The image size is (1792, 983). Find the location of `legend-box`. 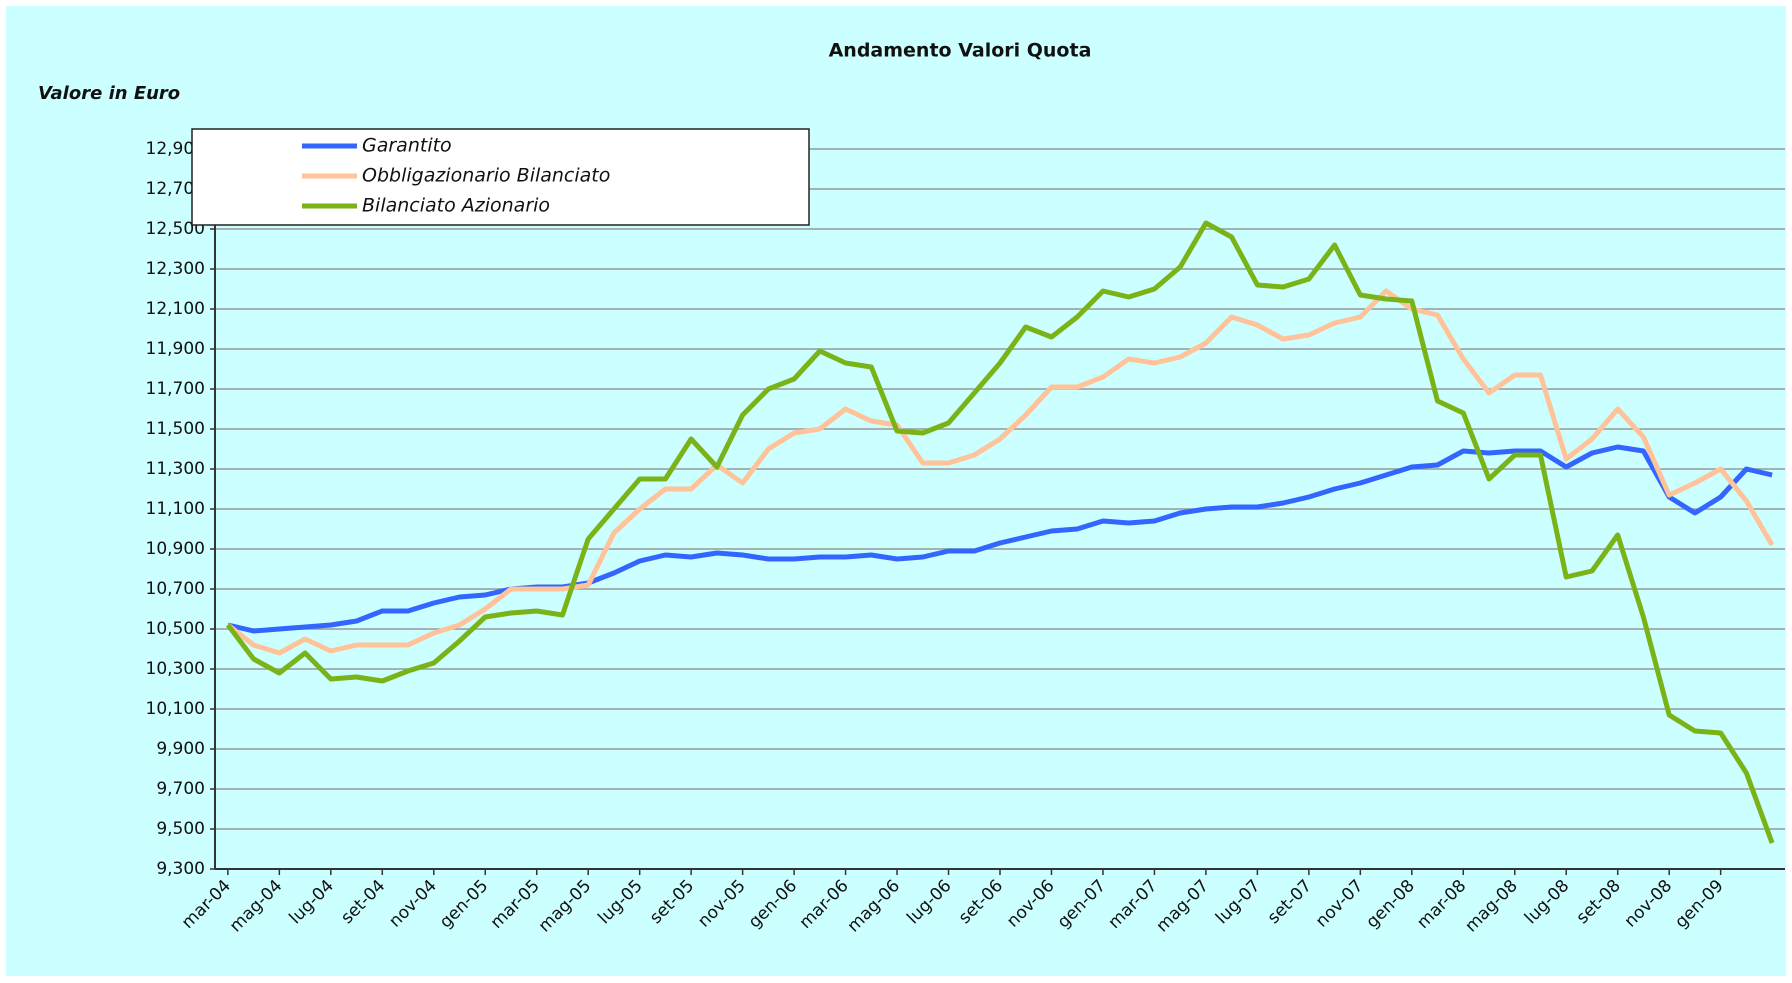

legend-box is located at coordinates (500, 177).